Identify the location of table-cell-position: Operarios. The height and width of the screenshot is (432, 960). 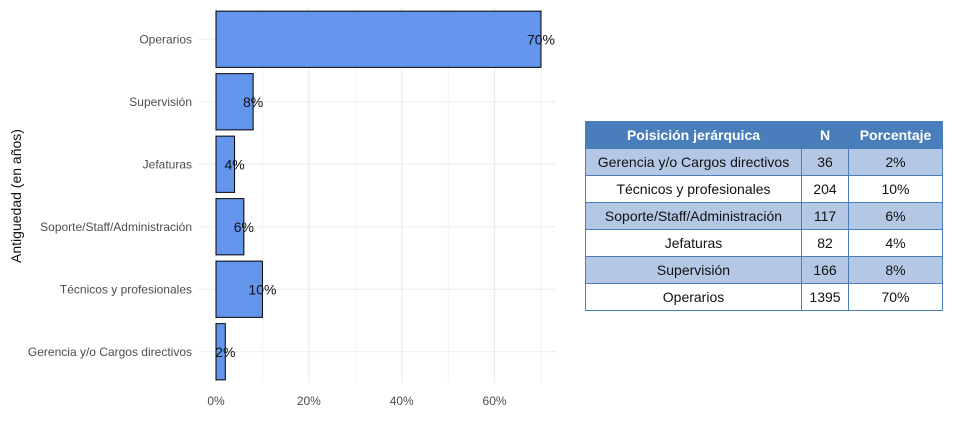
(693, 297).